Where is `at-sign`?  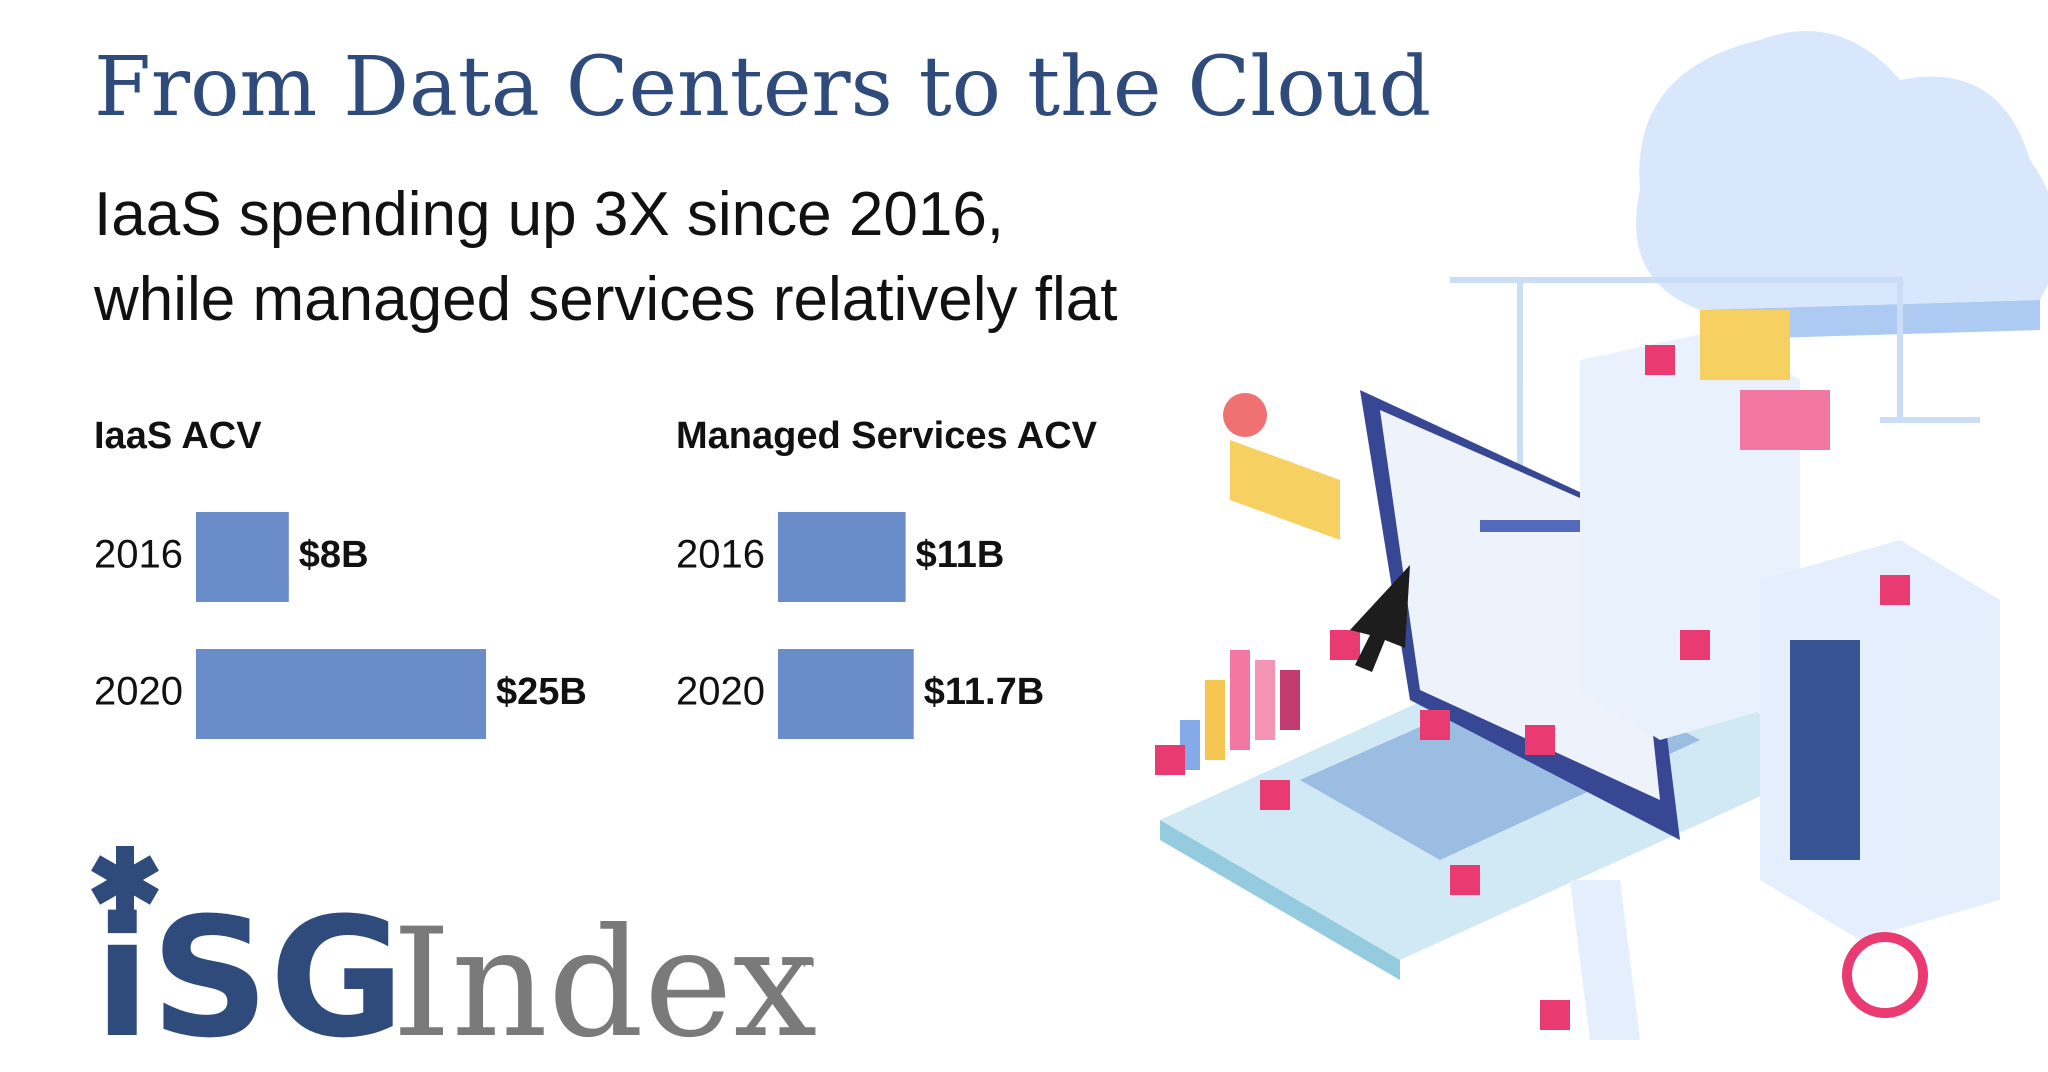 at-sign is located at coordinates (1885, 975).